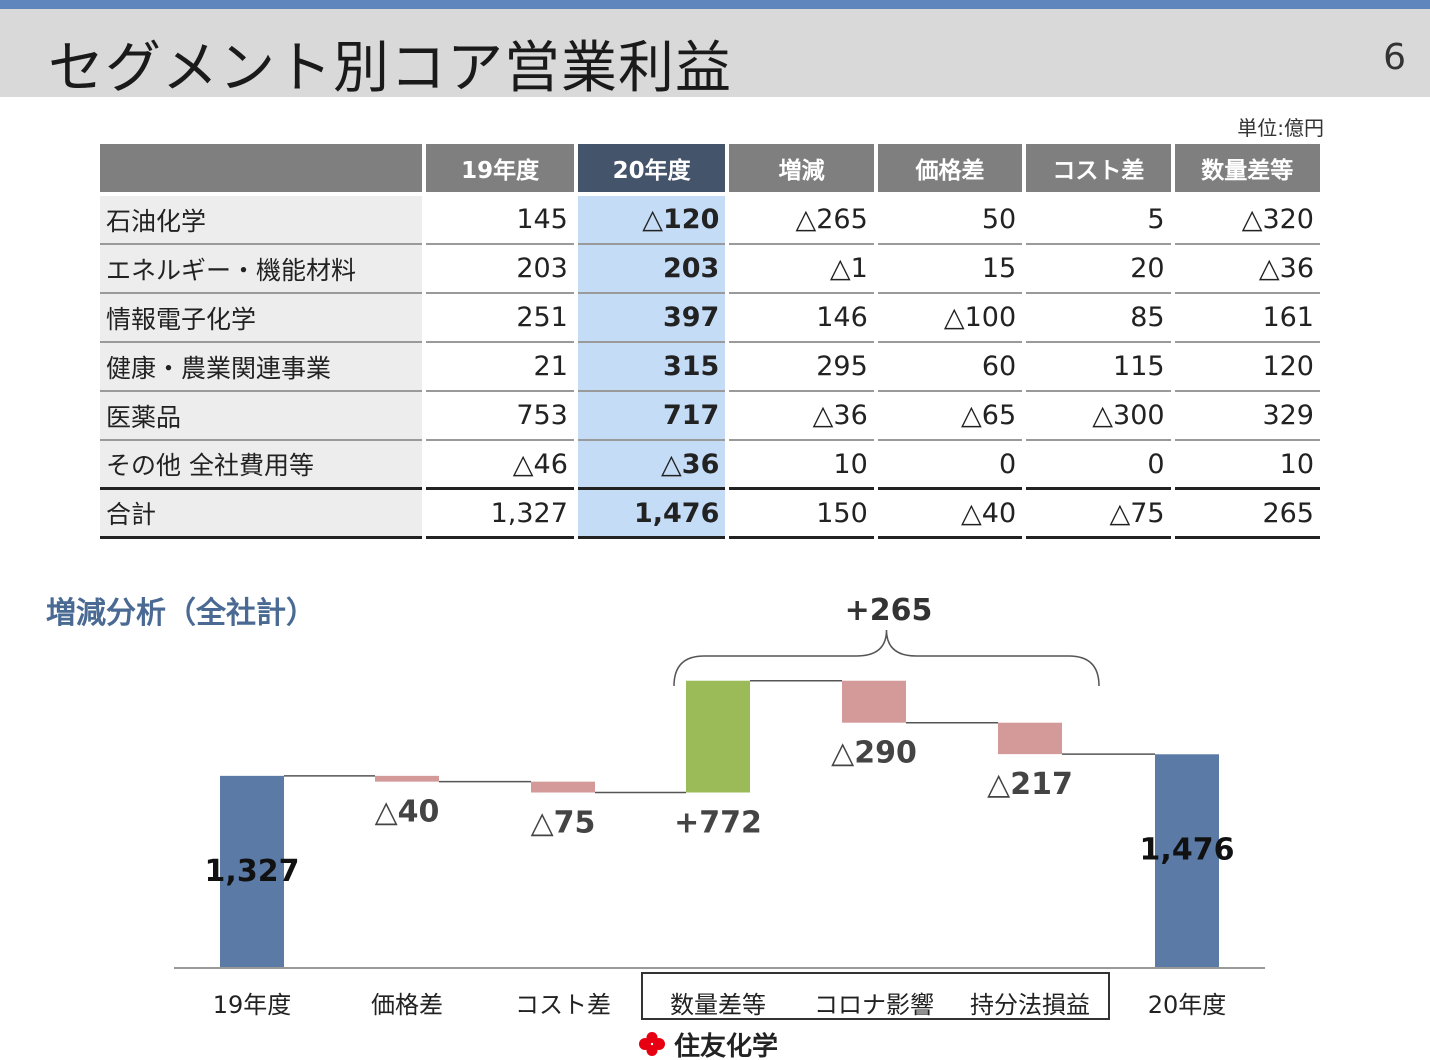  I want to click on table-row: 健康・農業関連事業 21 315 295 60 115 120, so click(710, 367).